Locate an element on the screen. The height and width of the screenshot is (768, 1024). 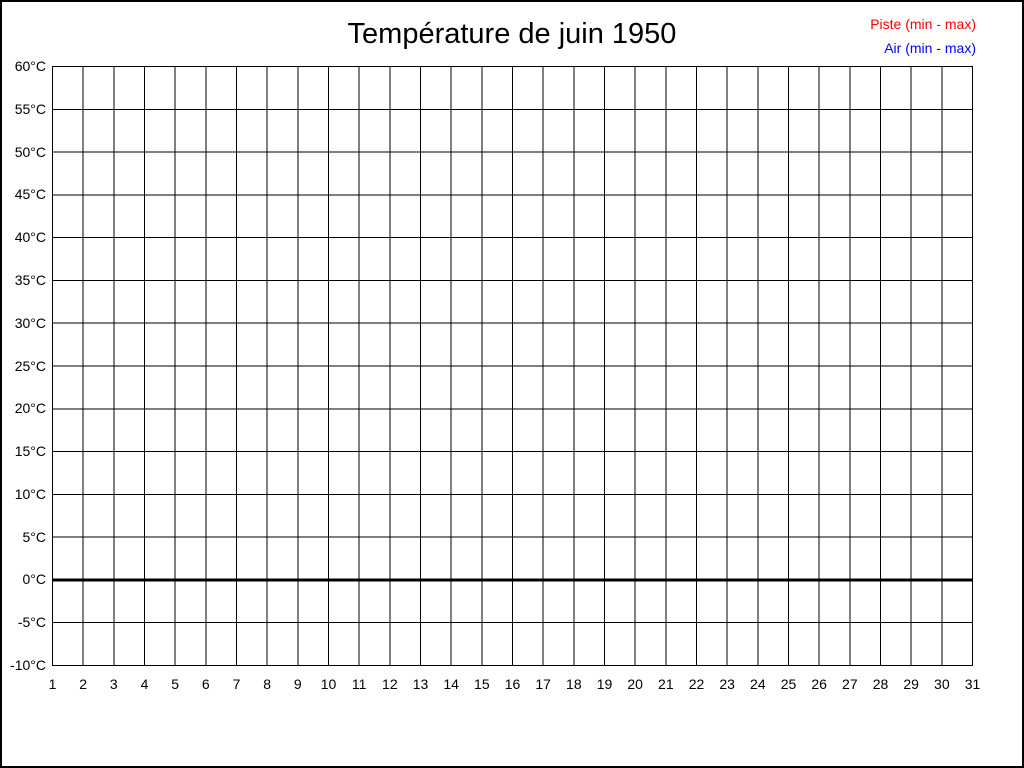
legend-item-air: Air (min - max) is located at coordinates (930, 48).